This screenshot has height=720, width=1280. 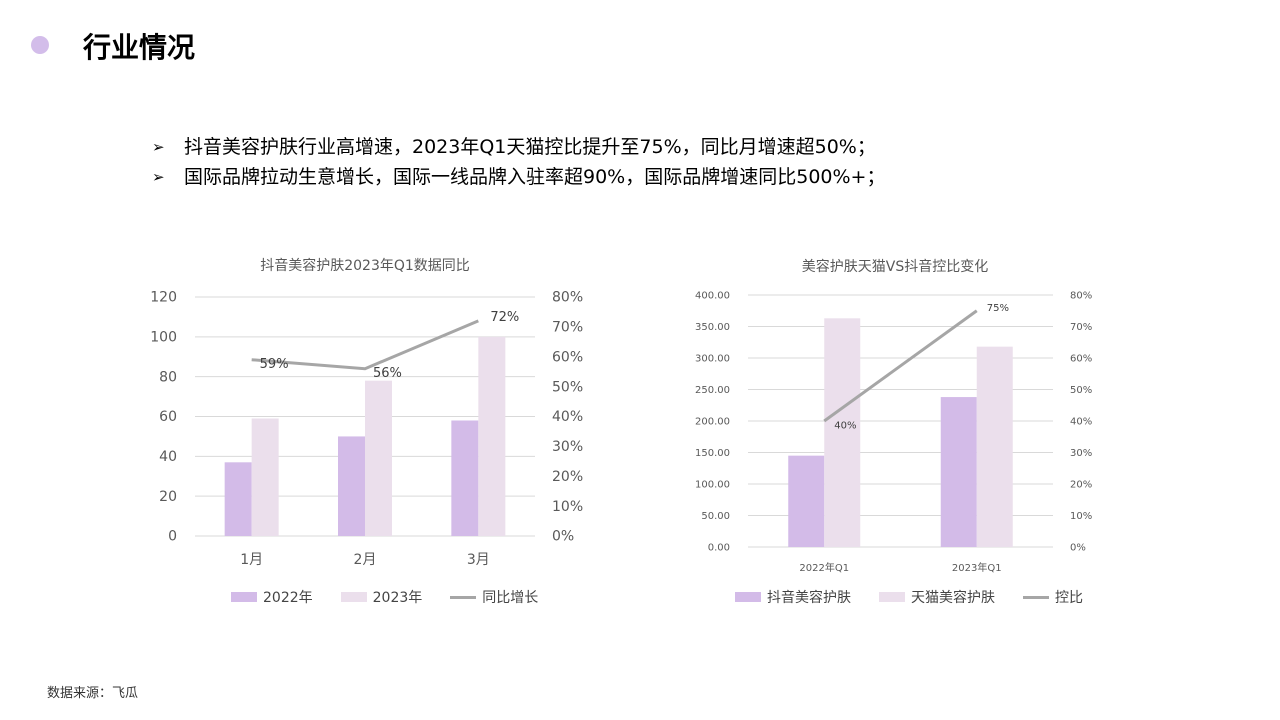 I want to click on y-tick-label: 100.00, so click(x=712, y=484).